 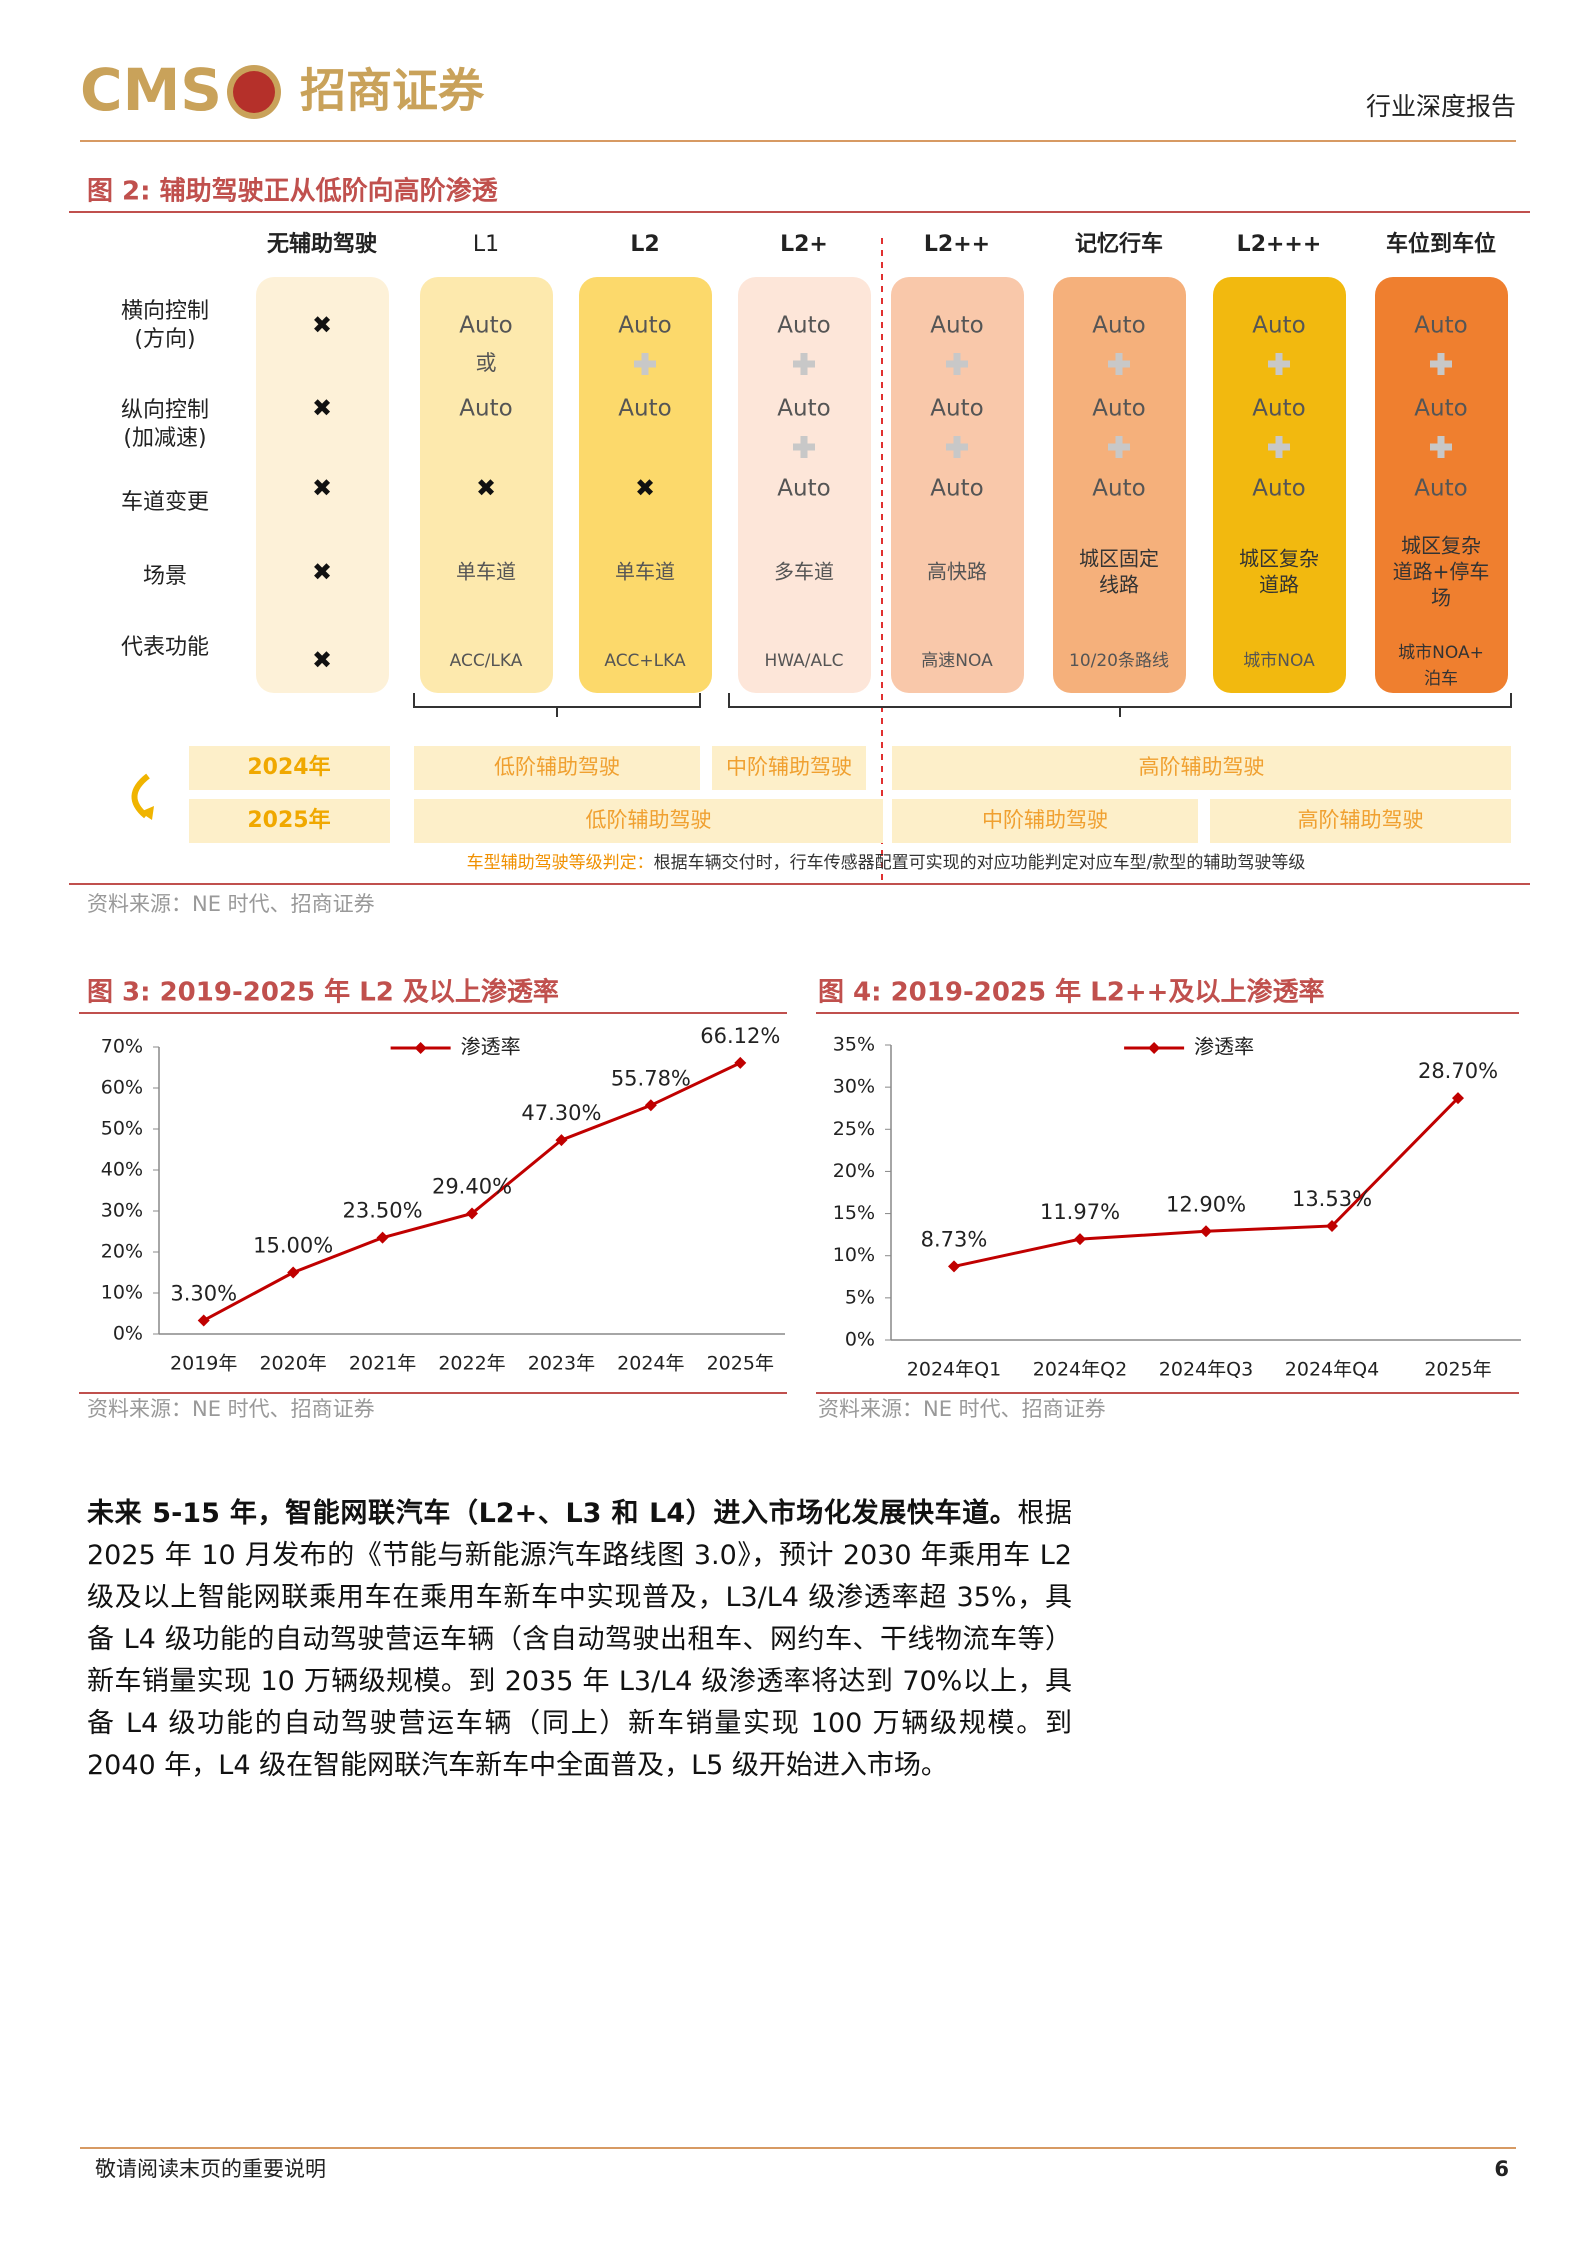 I want to click on note-text: 根据车辆交付时，行车传感器配置可实现的对应功能判定对应车型/款型的辅助驾驶等级, so click(x=980, y=863).